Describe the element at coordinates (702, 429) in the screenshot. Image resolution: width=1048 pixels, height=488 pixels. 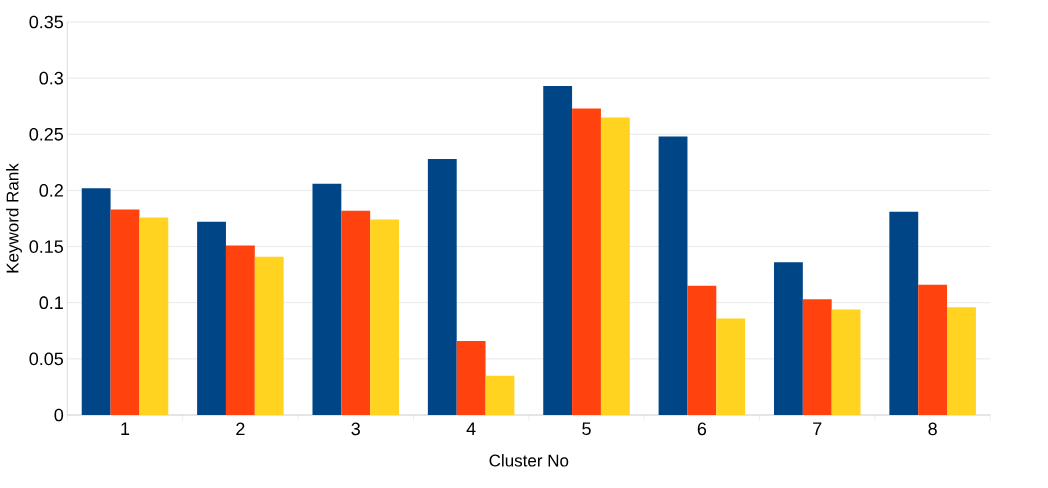
I see `x-tick-label: 6` at that location.